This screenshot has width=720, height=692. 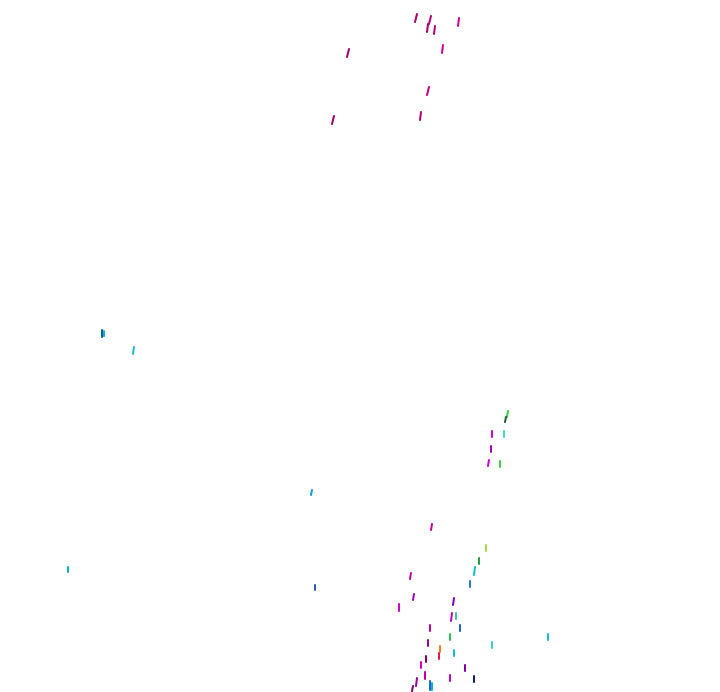 I want to click on bottom-cluster, so click(x=473, y=551).